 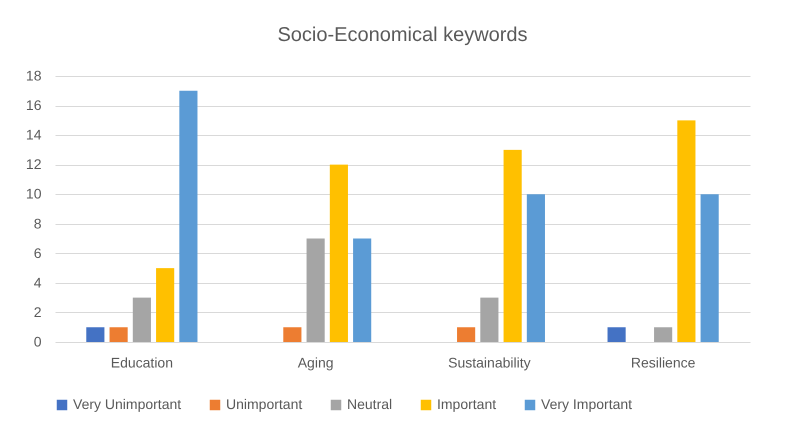 What do you see at coordinates (34, 76) in the screenshot?
I see `y-tick-label: 18` at bounding box center [34, 76].